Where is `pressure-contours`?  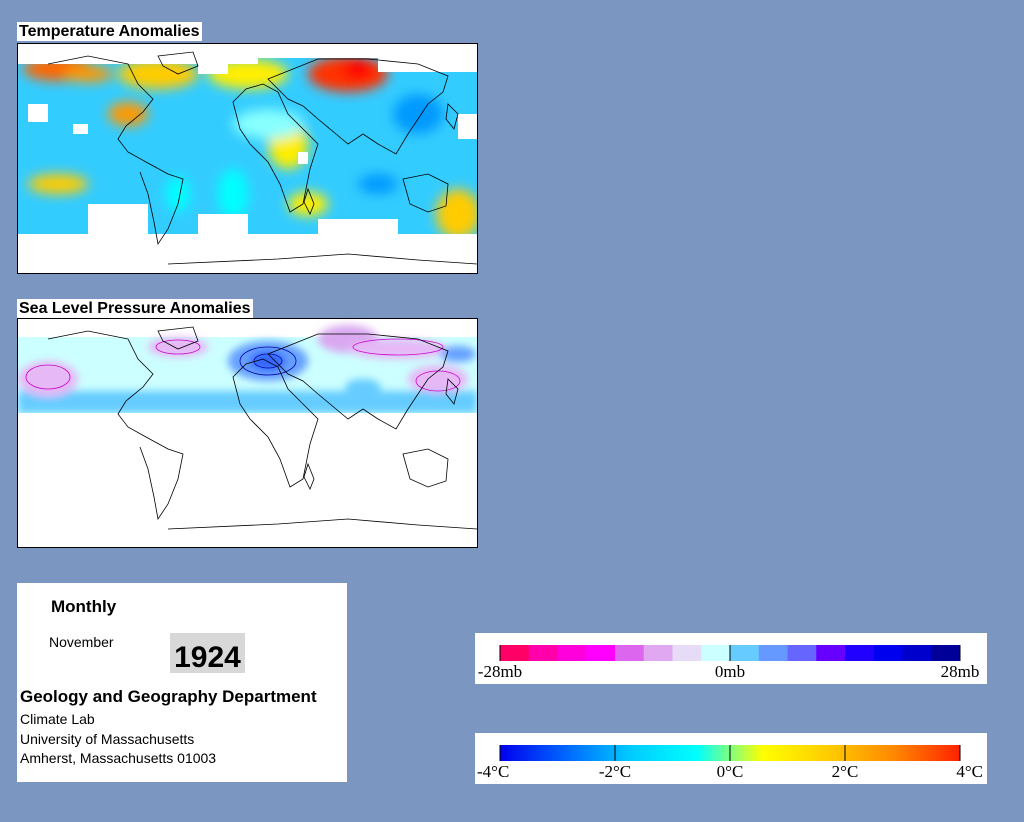 pressure-contours is located at coordinates (243, 365).